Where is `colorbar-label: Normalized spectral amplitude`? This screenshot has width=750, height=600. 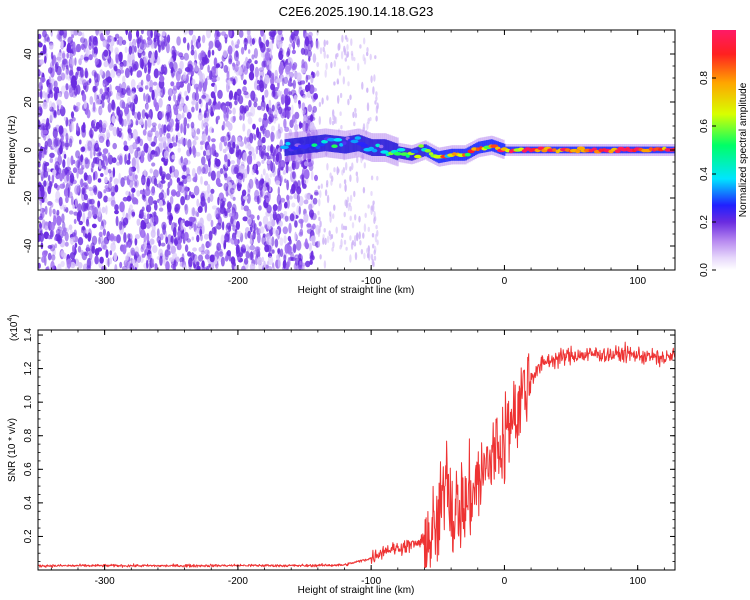
colorbar-label: Normalized spectral amplitude is located at coordinates (743, 149).